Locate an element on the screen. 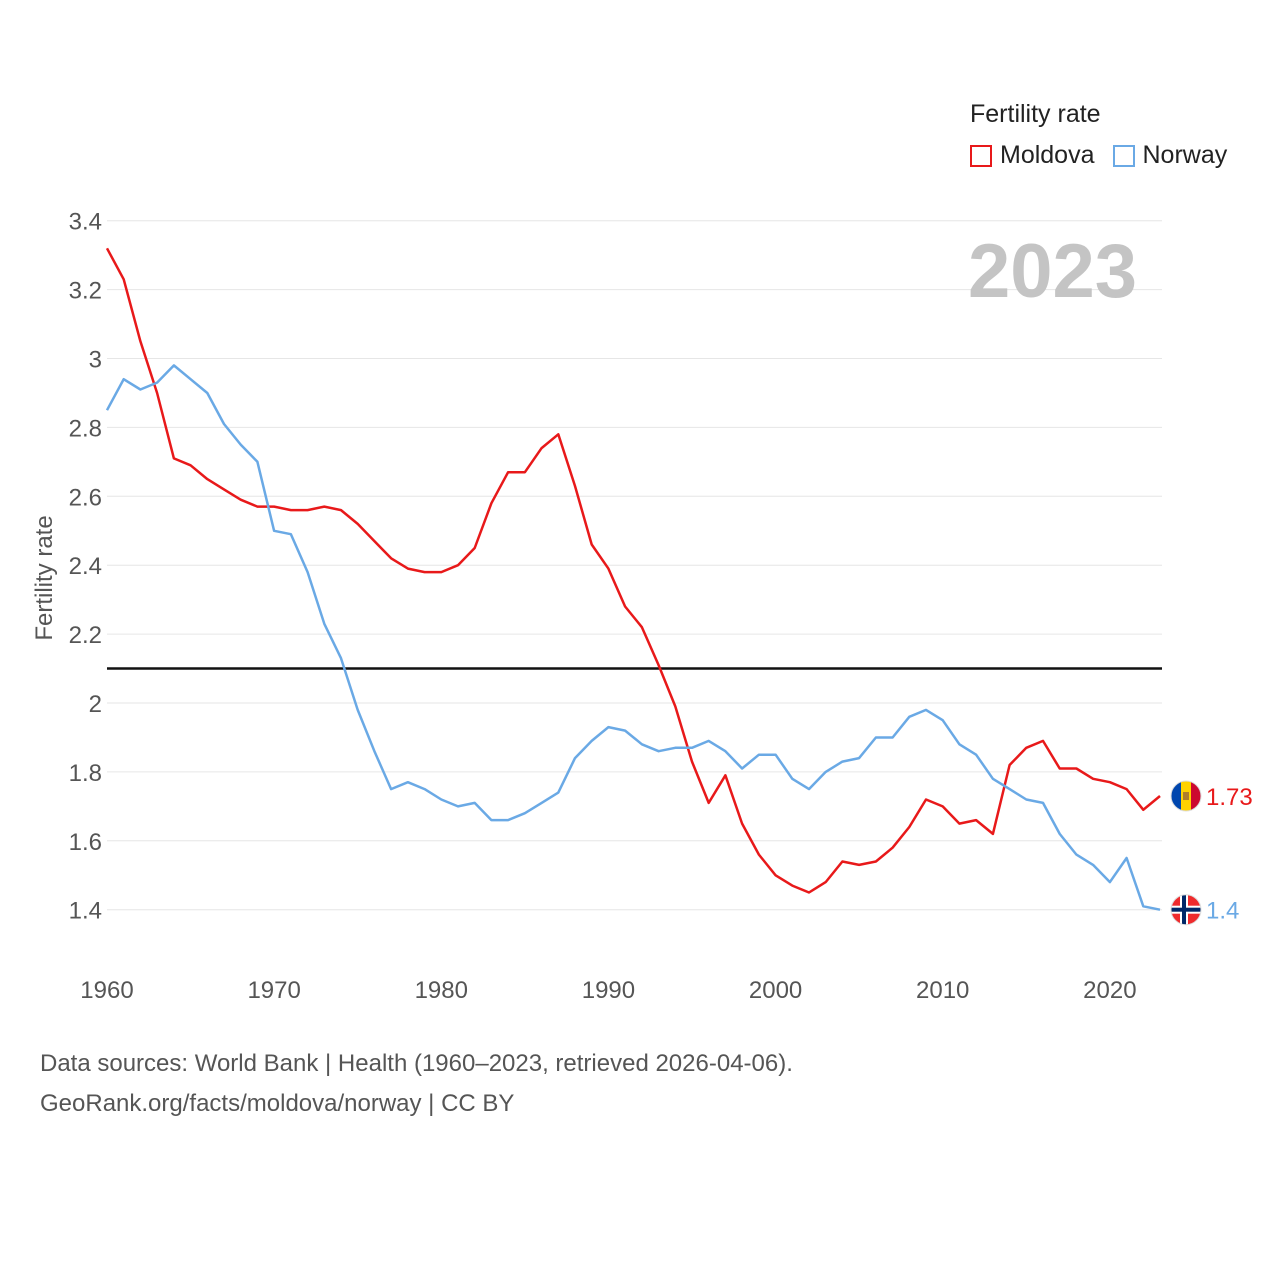  legend-title: Fertility rate is located at coordinates (1035, 114).